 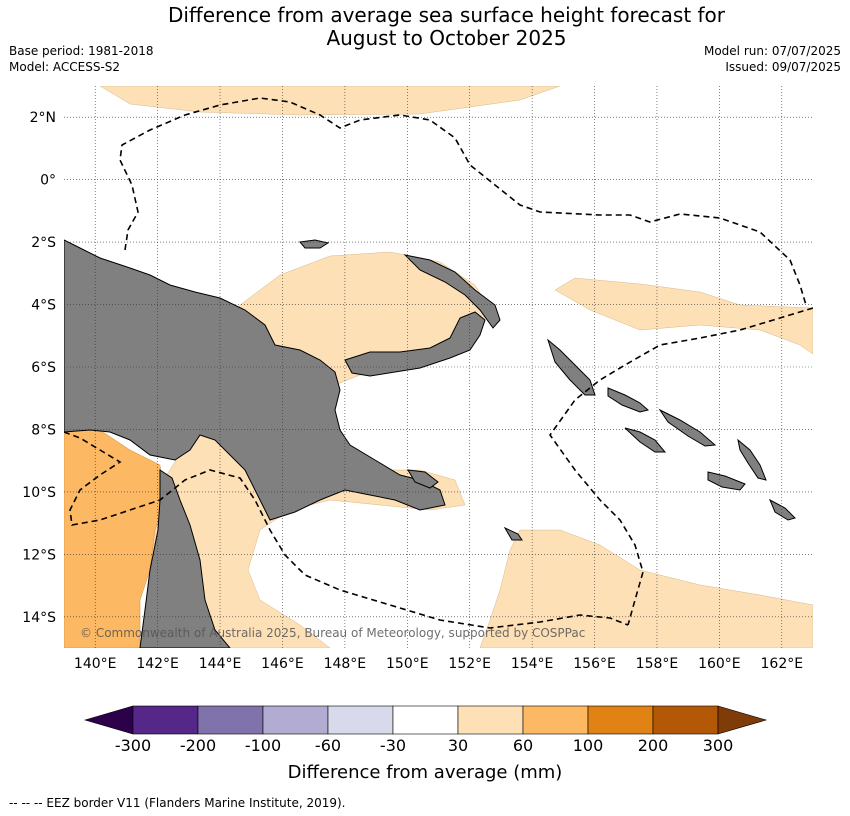 I want to click on meta-right: Model run: 07/07/2025 Issued: 09/07/2025, so click(x=772, y=59).